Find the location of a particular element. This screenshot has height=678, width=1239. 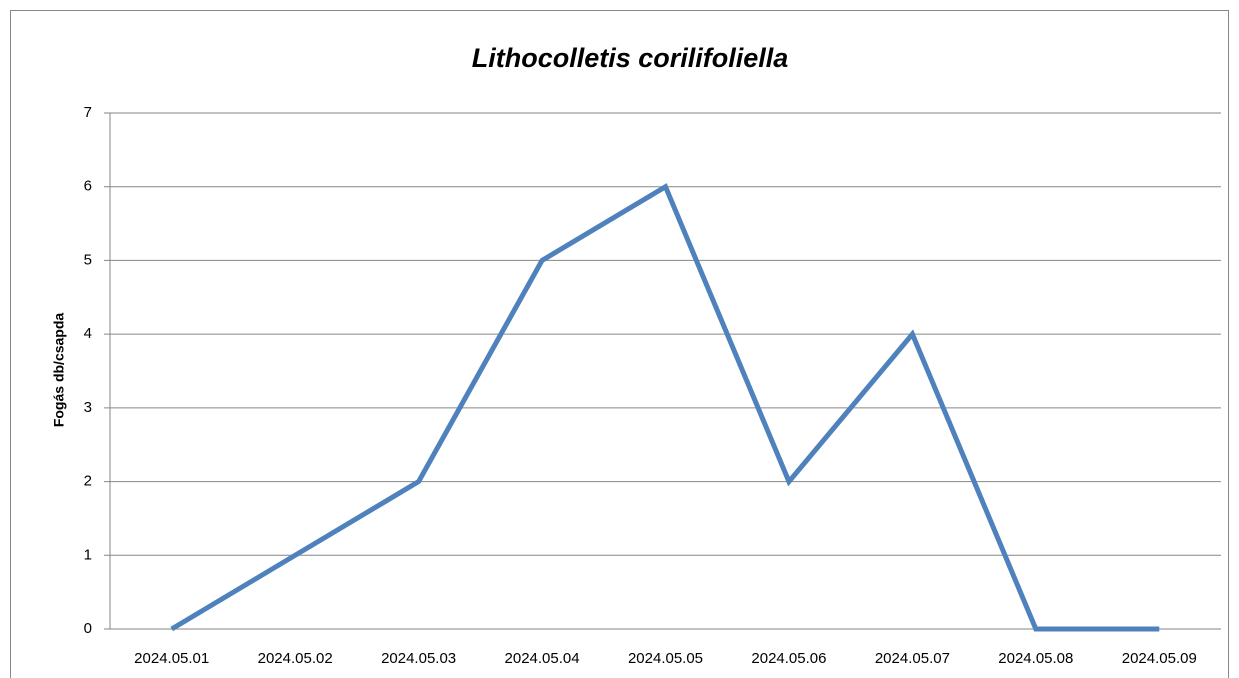

y-tick-label: 1 is located at coordinates (88, 554).